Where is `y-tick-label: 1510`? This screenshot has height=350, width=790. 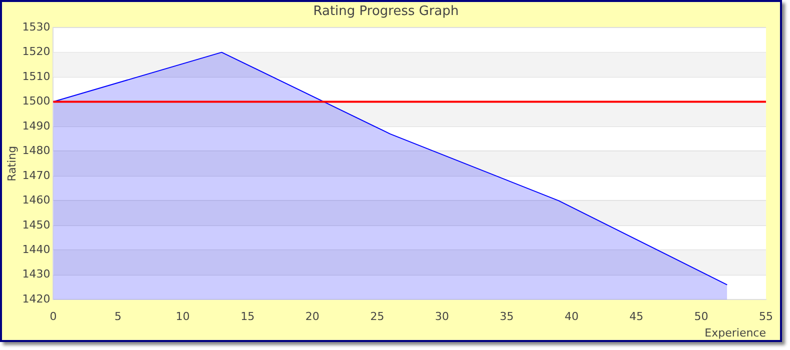 y-tick-label: 1510 is located at coordinates (36, 76).